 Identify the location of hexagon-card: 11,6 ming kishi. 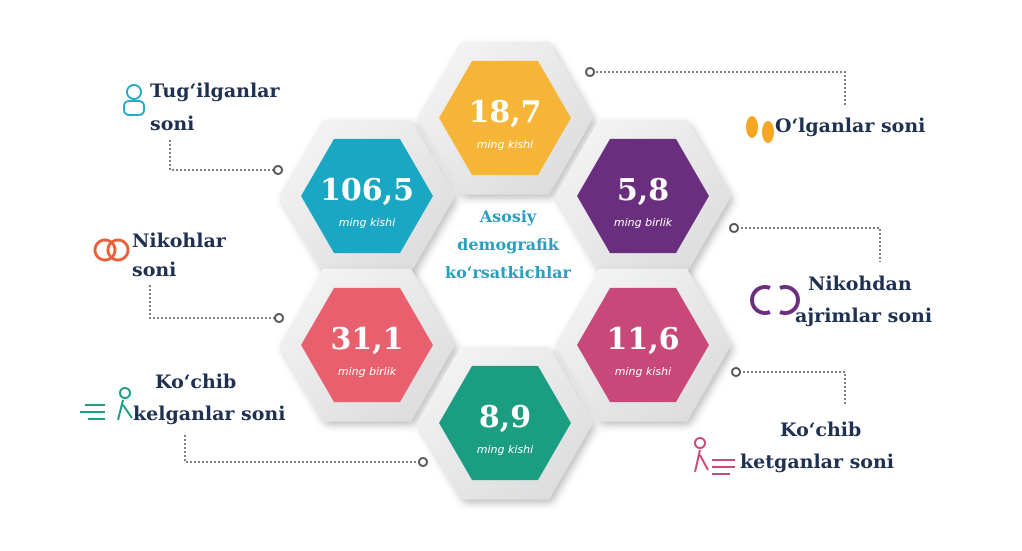
(643, 345).